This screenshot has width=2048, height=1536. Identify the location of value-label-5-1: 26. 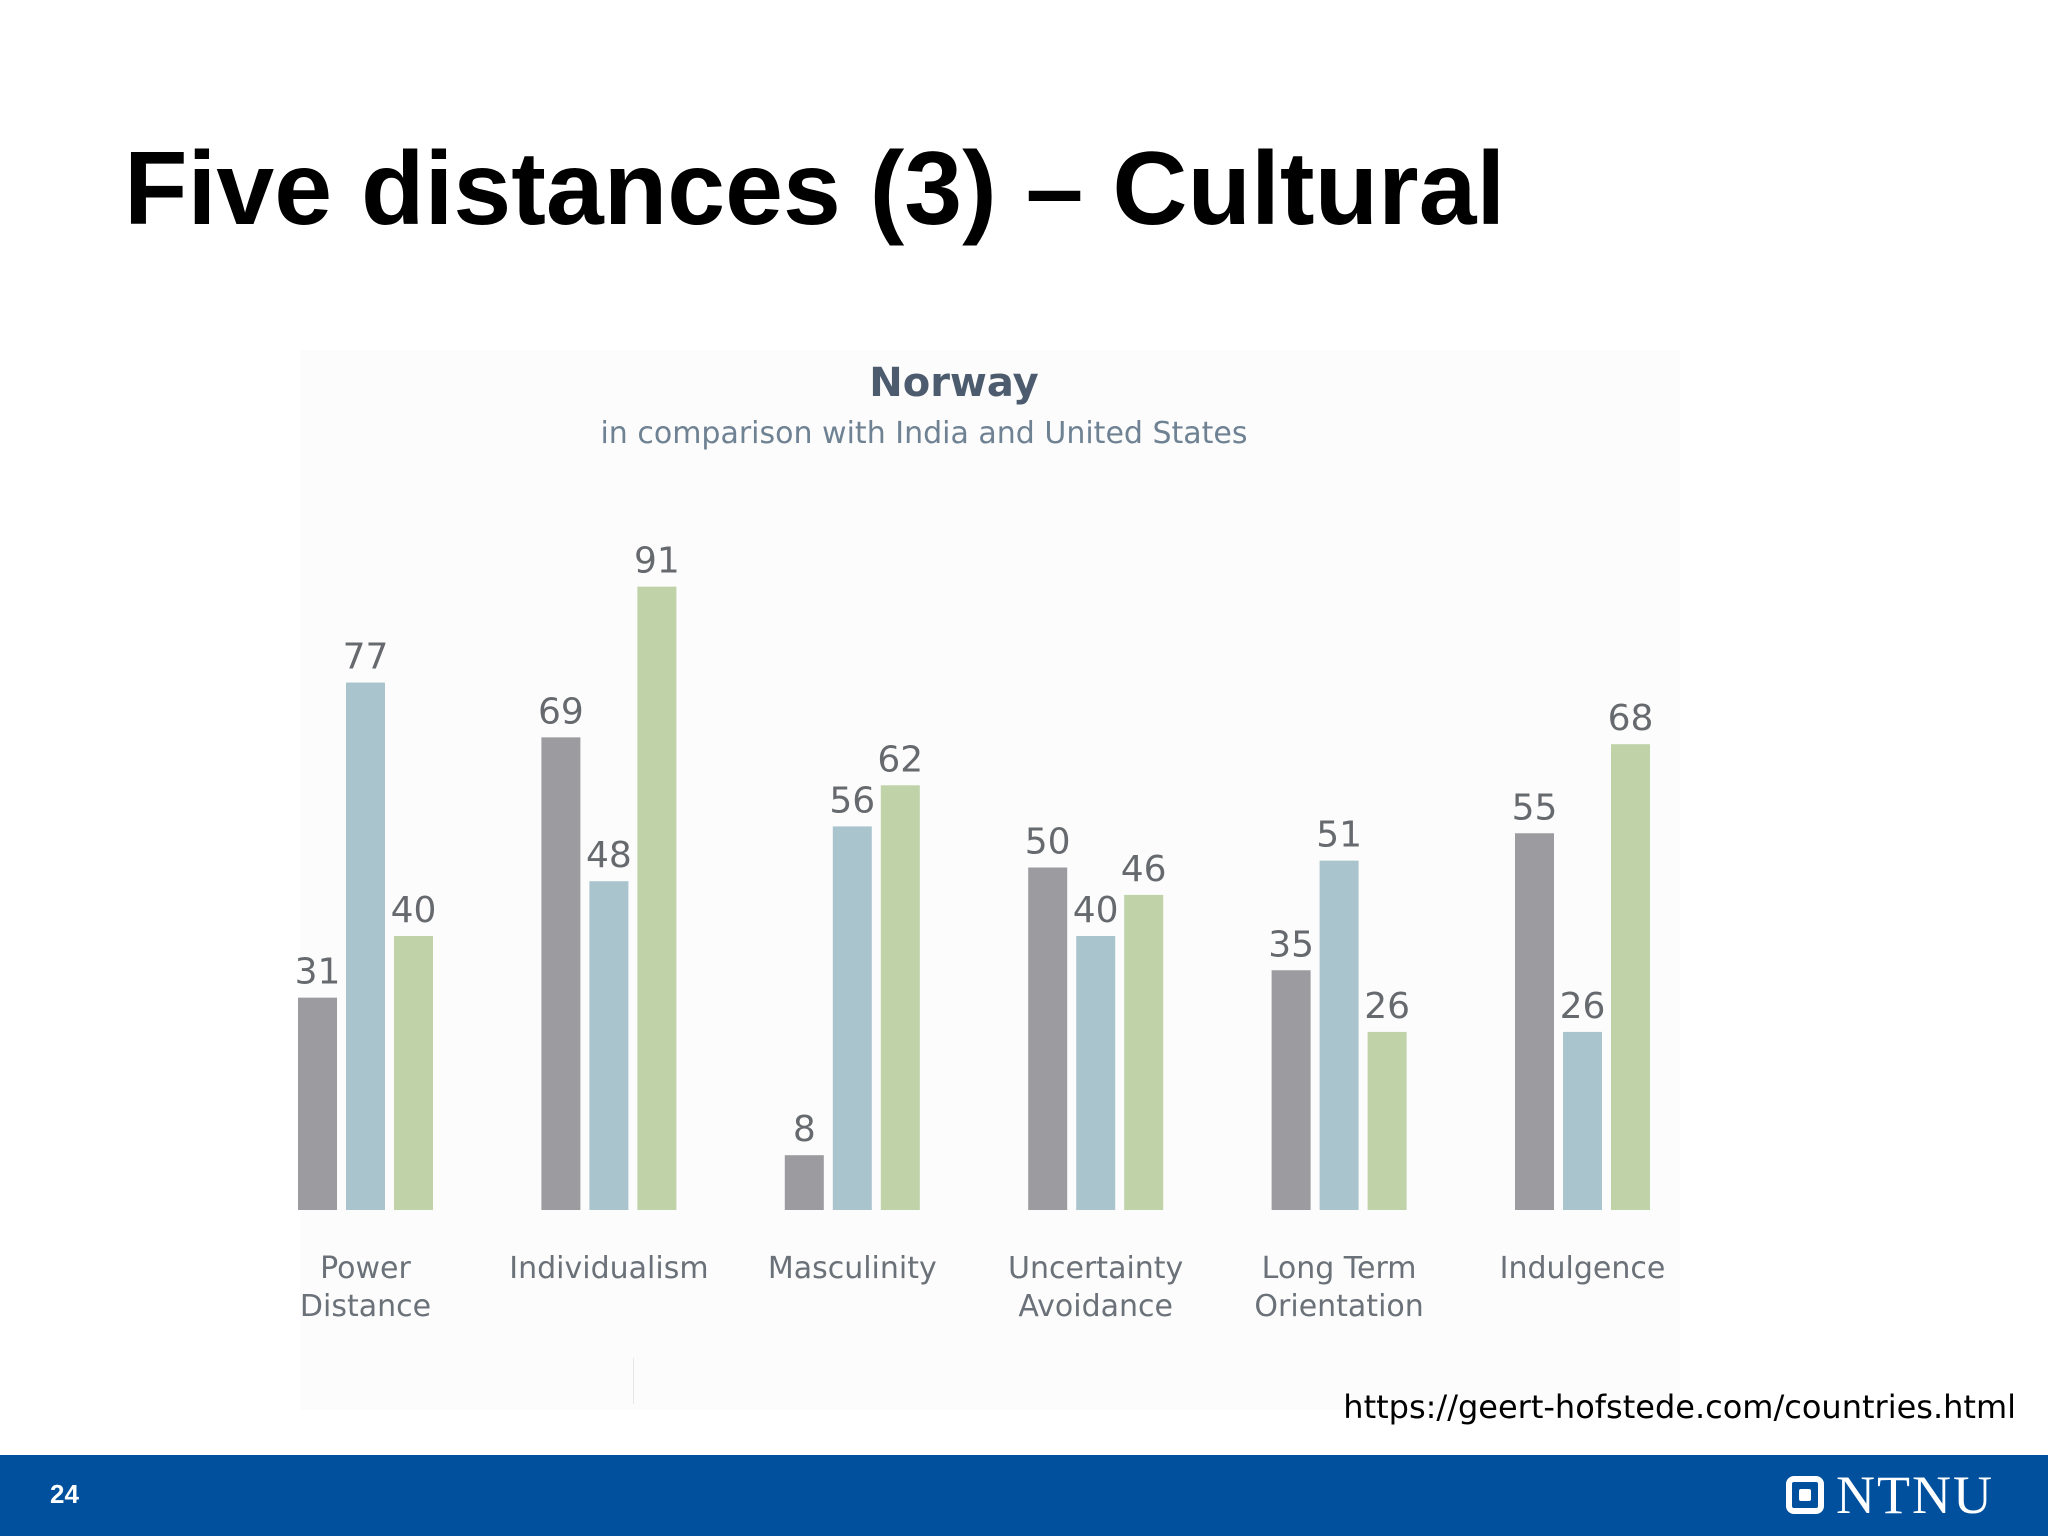
(1583, 1006).